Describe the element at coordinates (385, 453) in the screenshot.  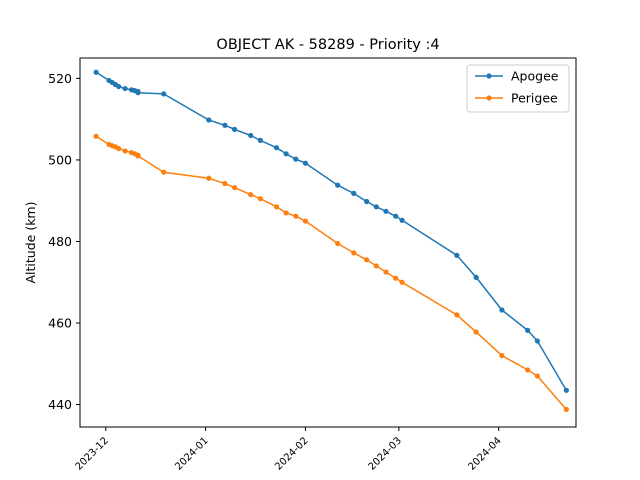
I see `x-tick-label: 2024-03` at that location.